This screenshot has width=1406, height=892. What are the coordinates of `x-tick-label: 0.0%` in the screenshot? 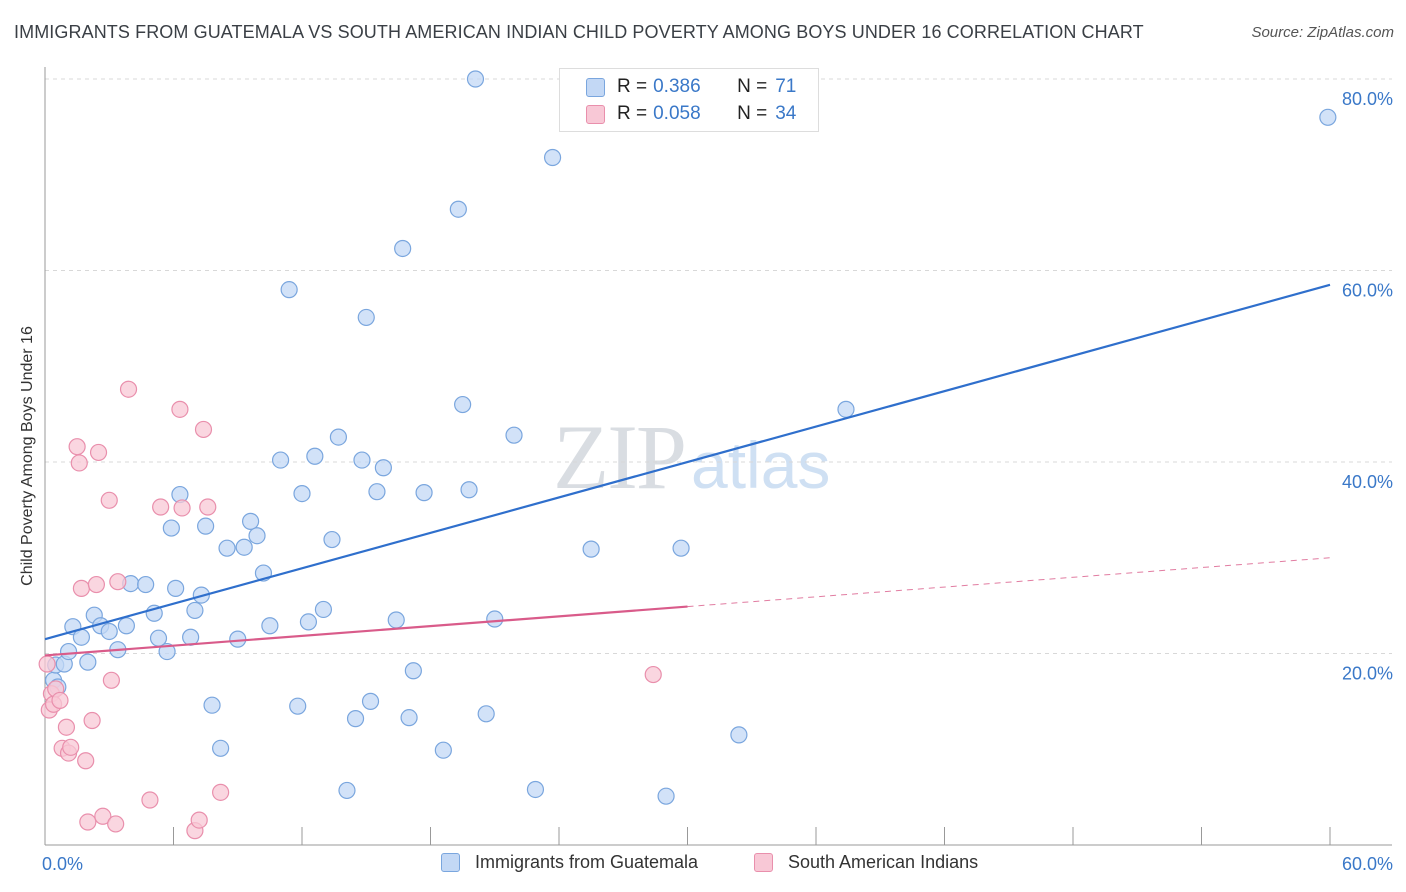 It's located at (62, 864).